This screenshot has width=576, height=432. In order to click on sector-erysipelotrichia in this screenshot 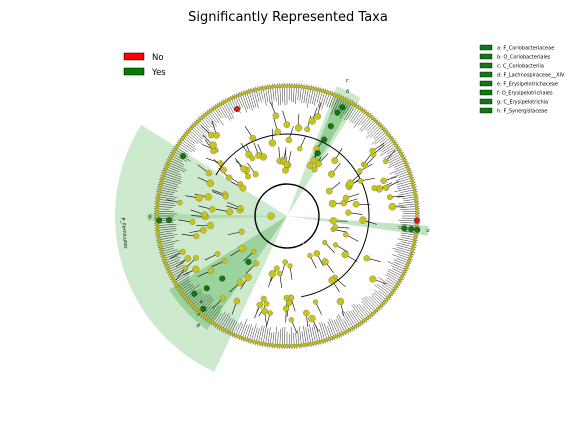, I will do `click(228, 273)`.